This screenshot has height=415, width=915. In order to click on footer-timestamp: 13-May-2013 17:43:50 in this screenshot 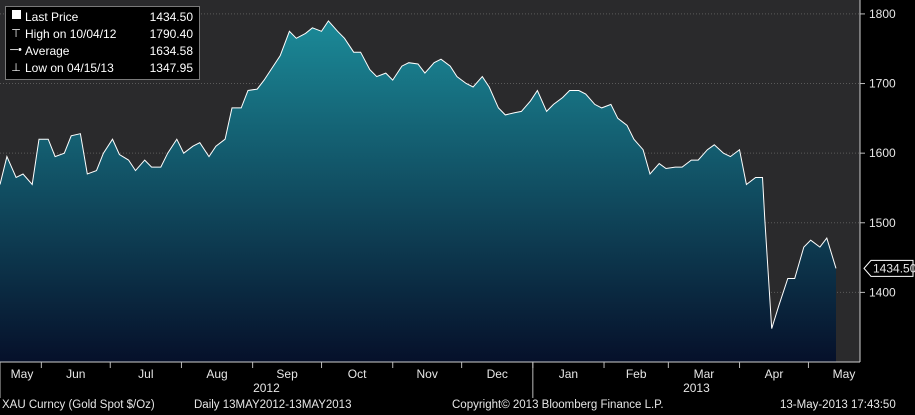, I will do `click(838, 405)`.